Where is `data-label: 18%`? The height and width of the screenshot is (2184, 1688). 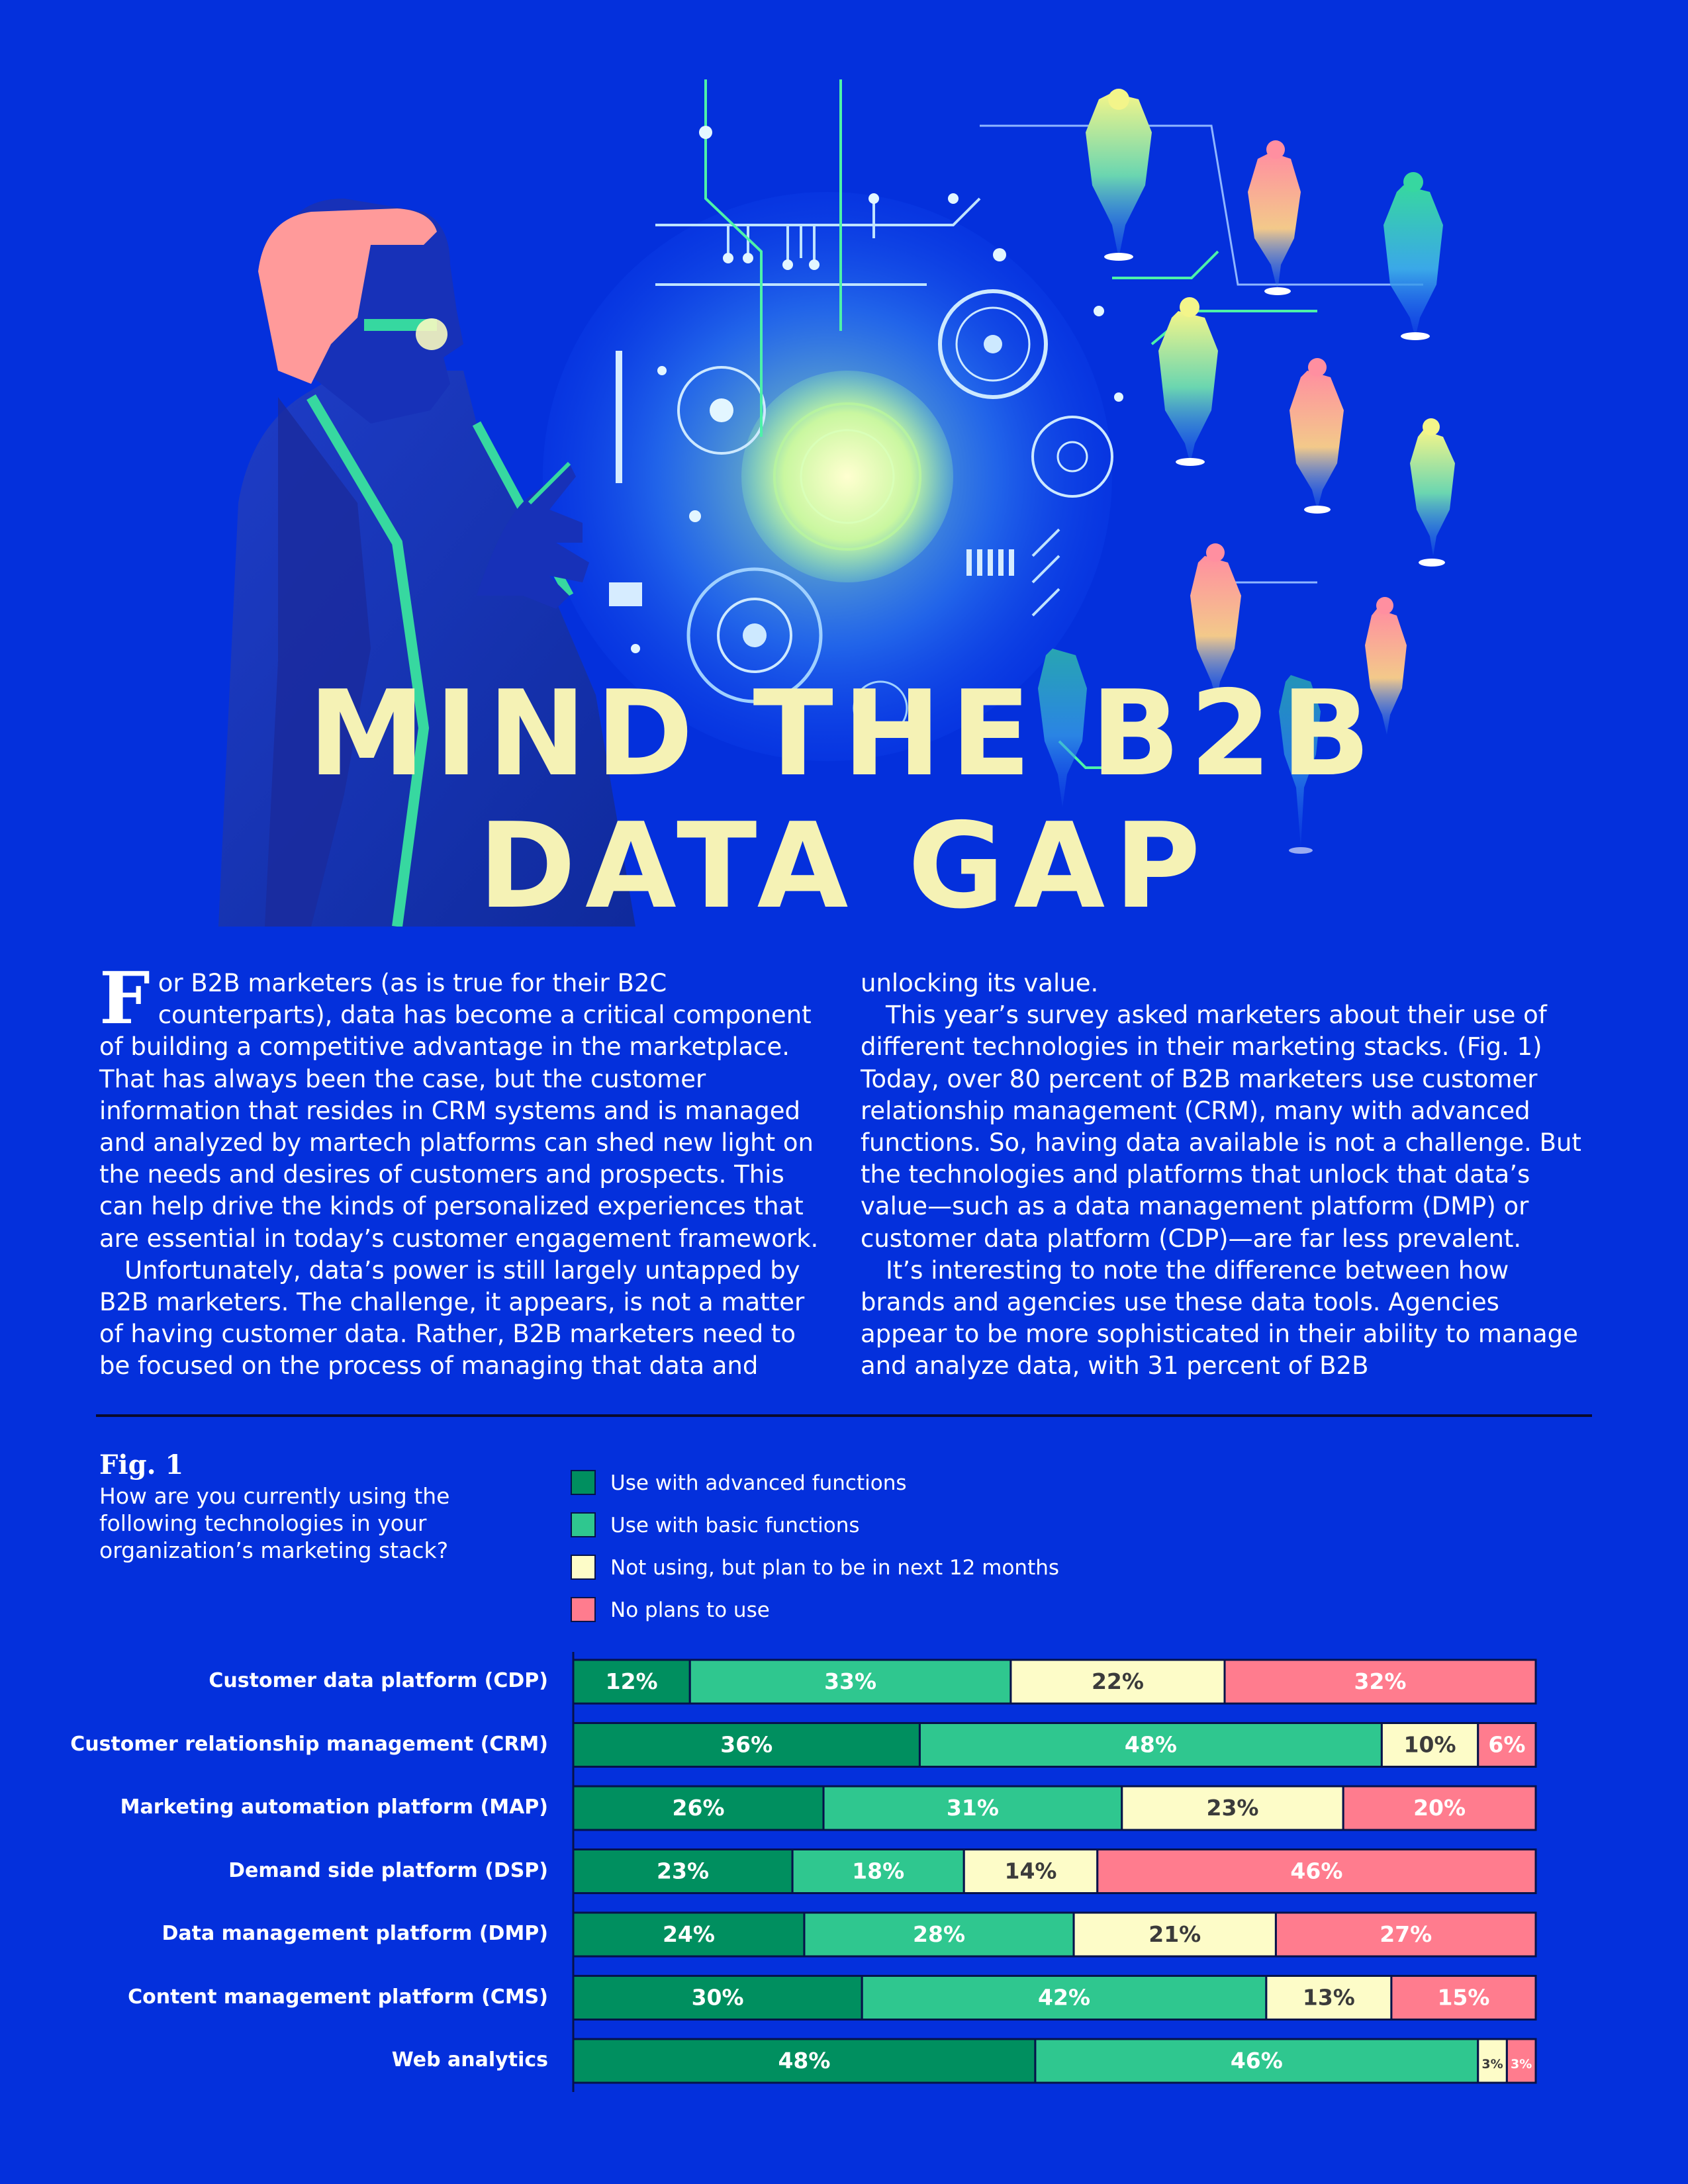
data-label: 18% is located at coordinates (878, 1871).